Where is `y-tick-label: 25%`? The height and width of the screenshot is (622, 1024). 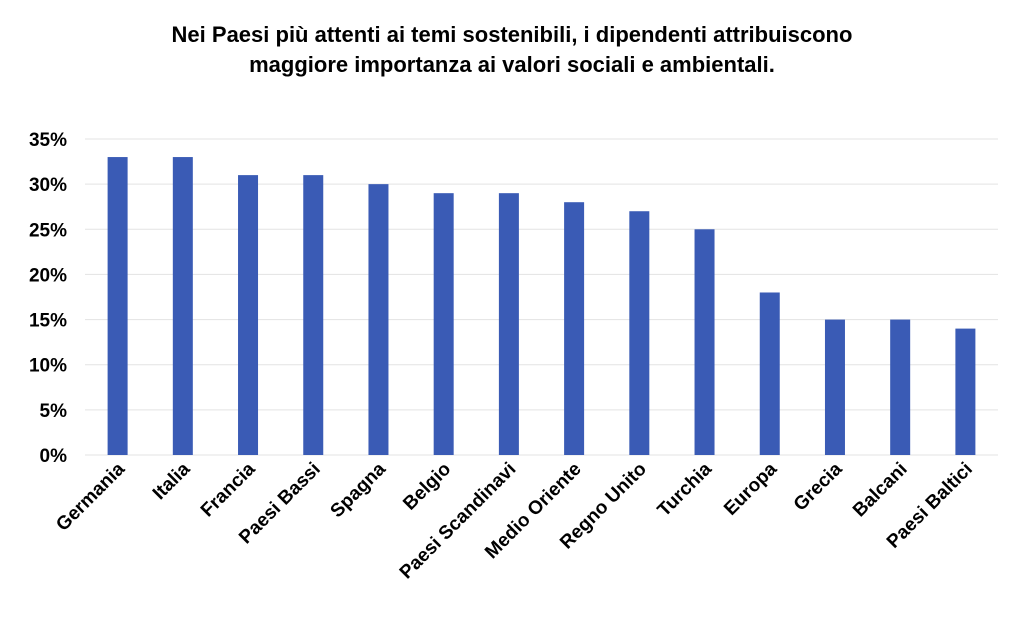
y-tick-label: 25% is located at coordinates (48, 230).